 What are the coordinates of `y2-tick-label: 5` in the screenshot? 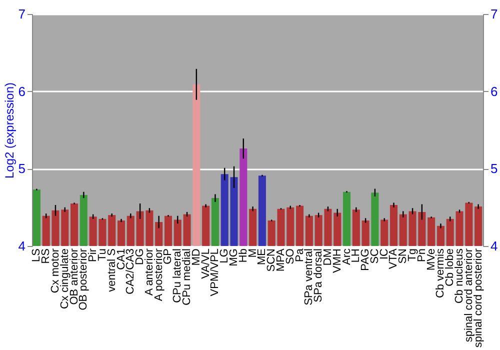 It's located at (494, 168).